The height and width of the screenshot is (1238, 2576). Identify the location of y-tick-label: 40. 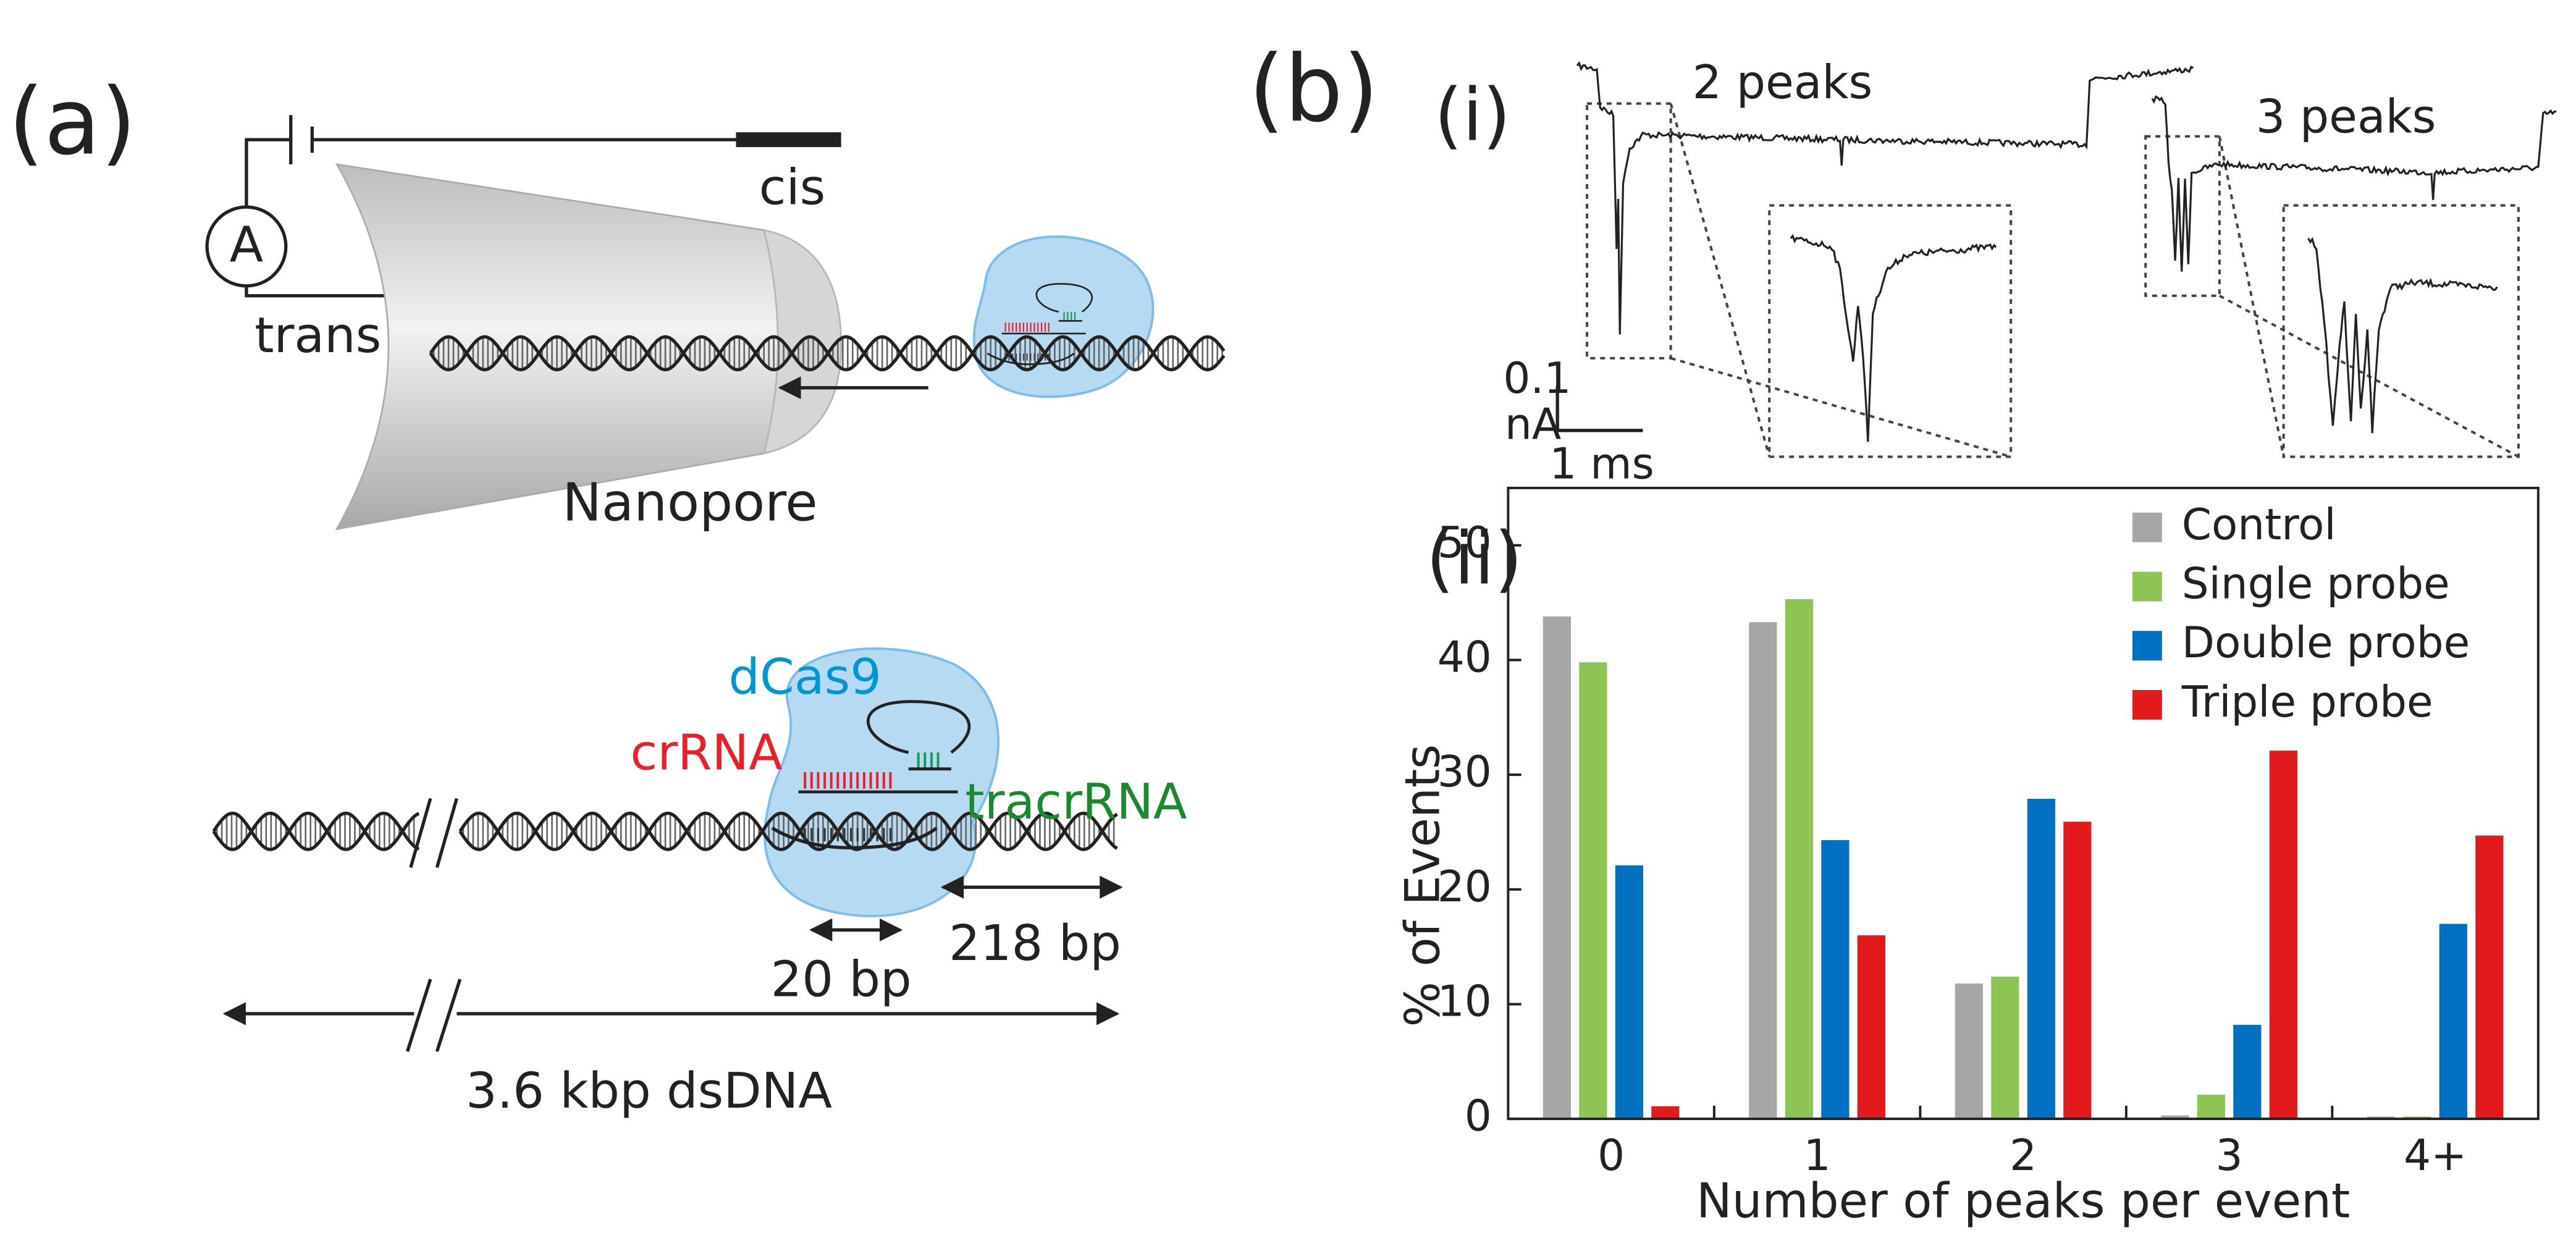
(1464, 658).